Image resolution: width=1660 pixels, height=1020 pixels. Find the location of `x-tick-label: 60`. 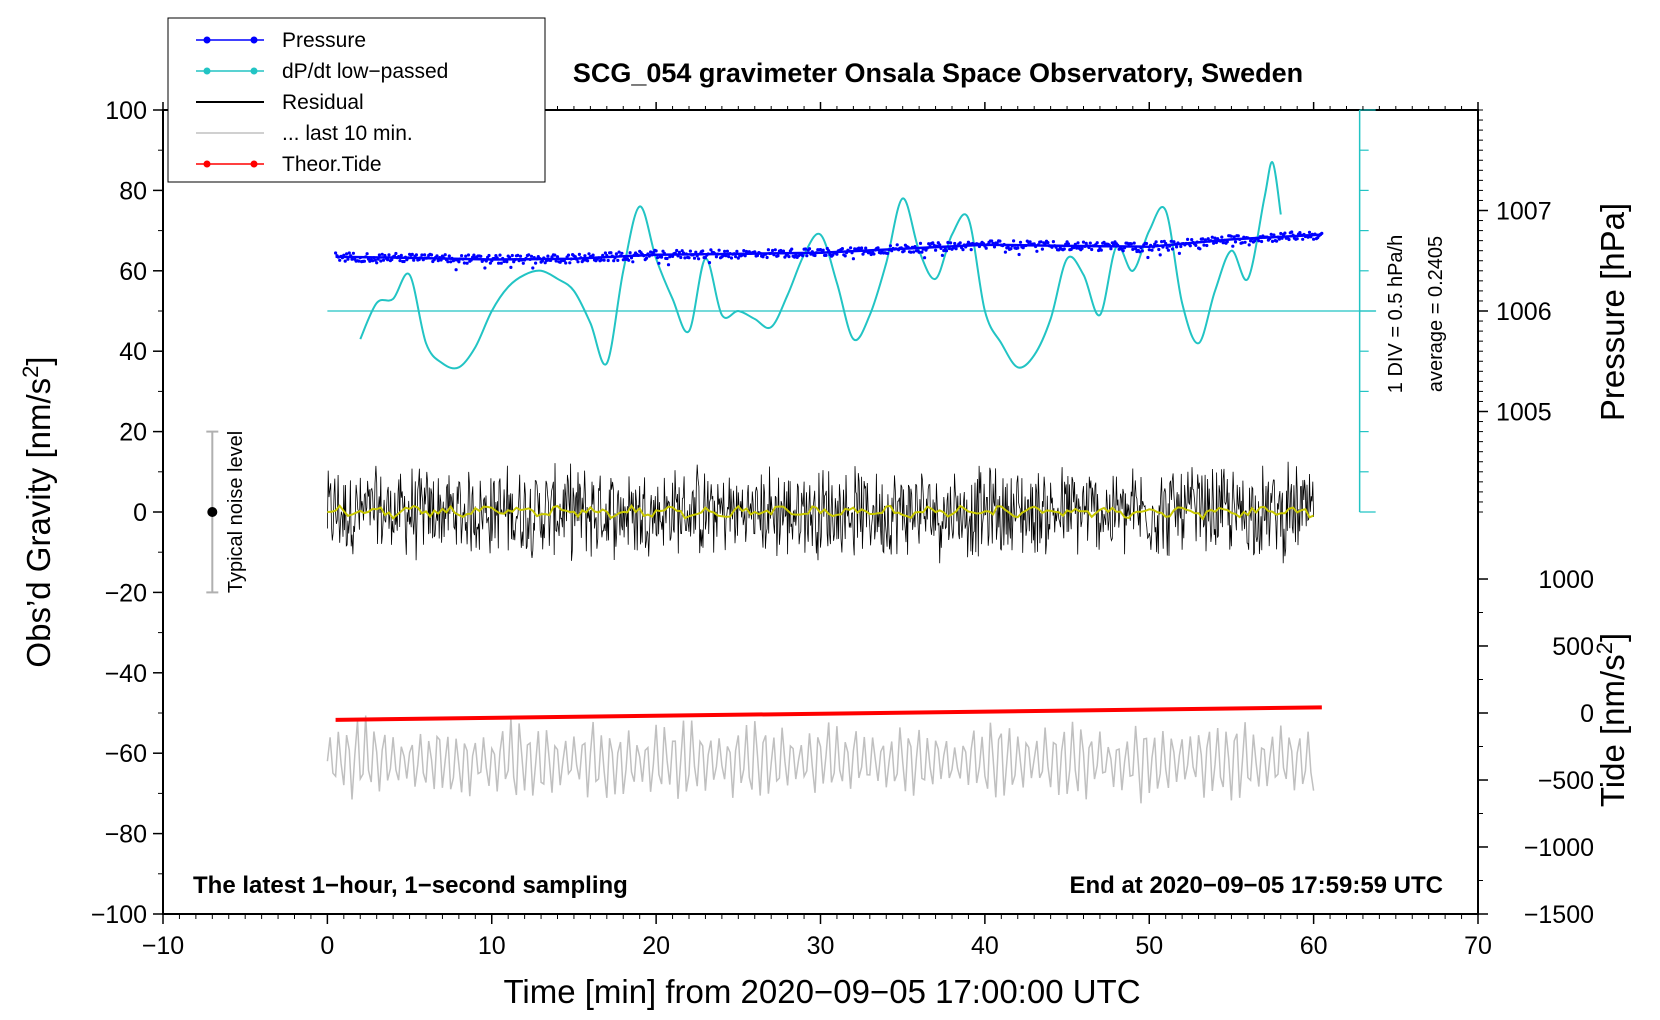

x-tick-label: 60 is located at coordinates (1314, 946).